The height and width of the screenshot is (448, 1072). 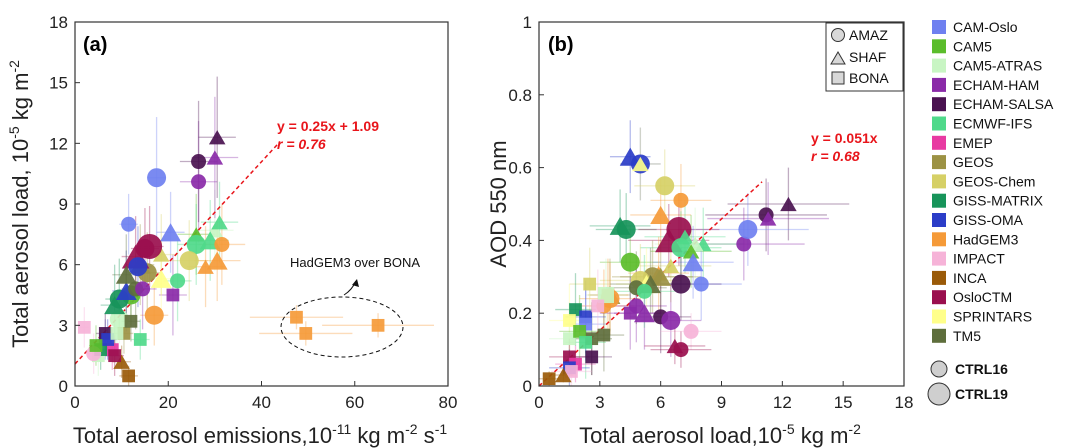 I want to click on legend-swatch-giss-oma, so click(x=939, y=220).